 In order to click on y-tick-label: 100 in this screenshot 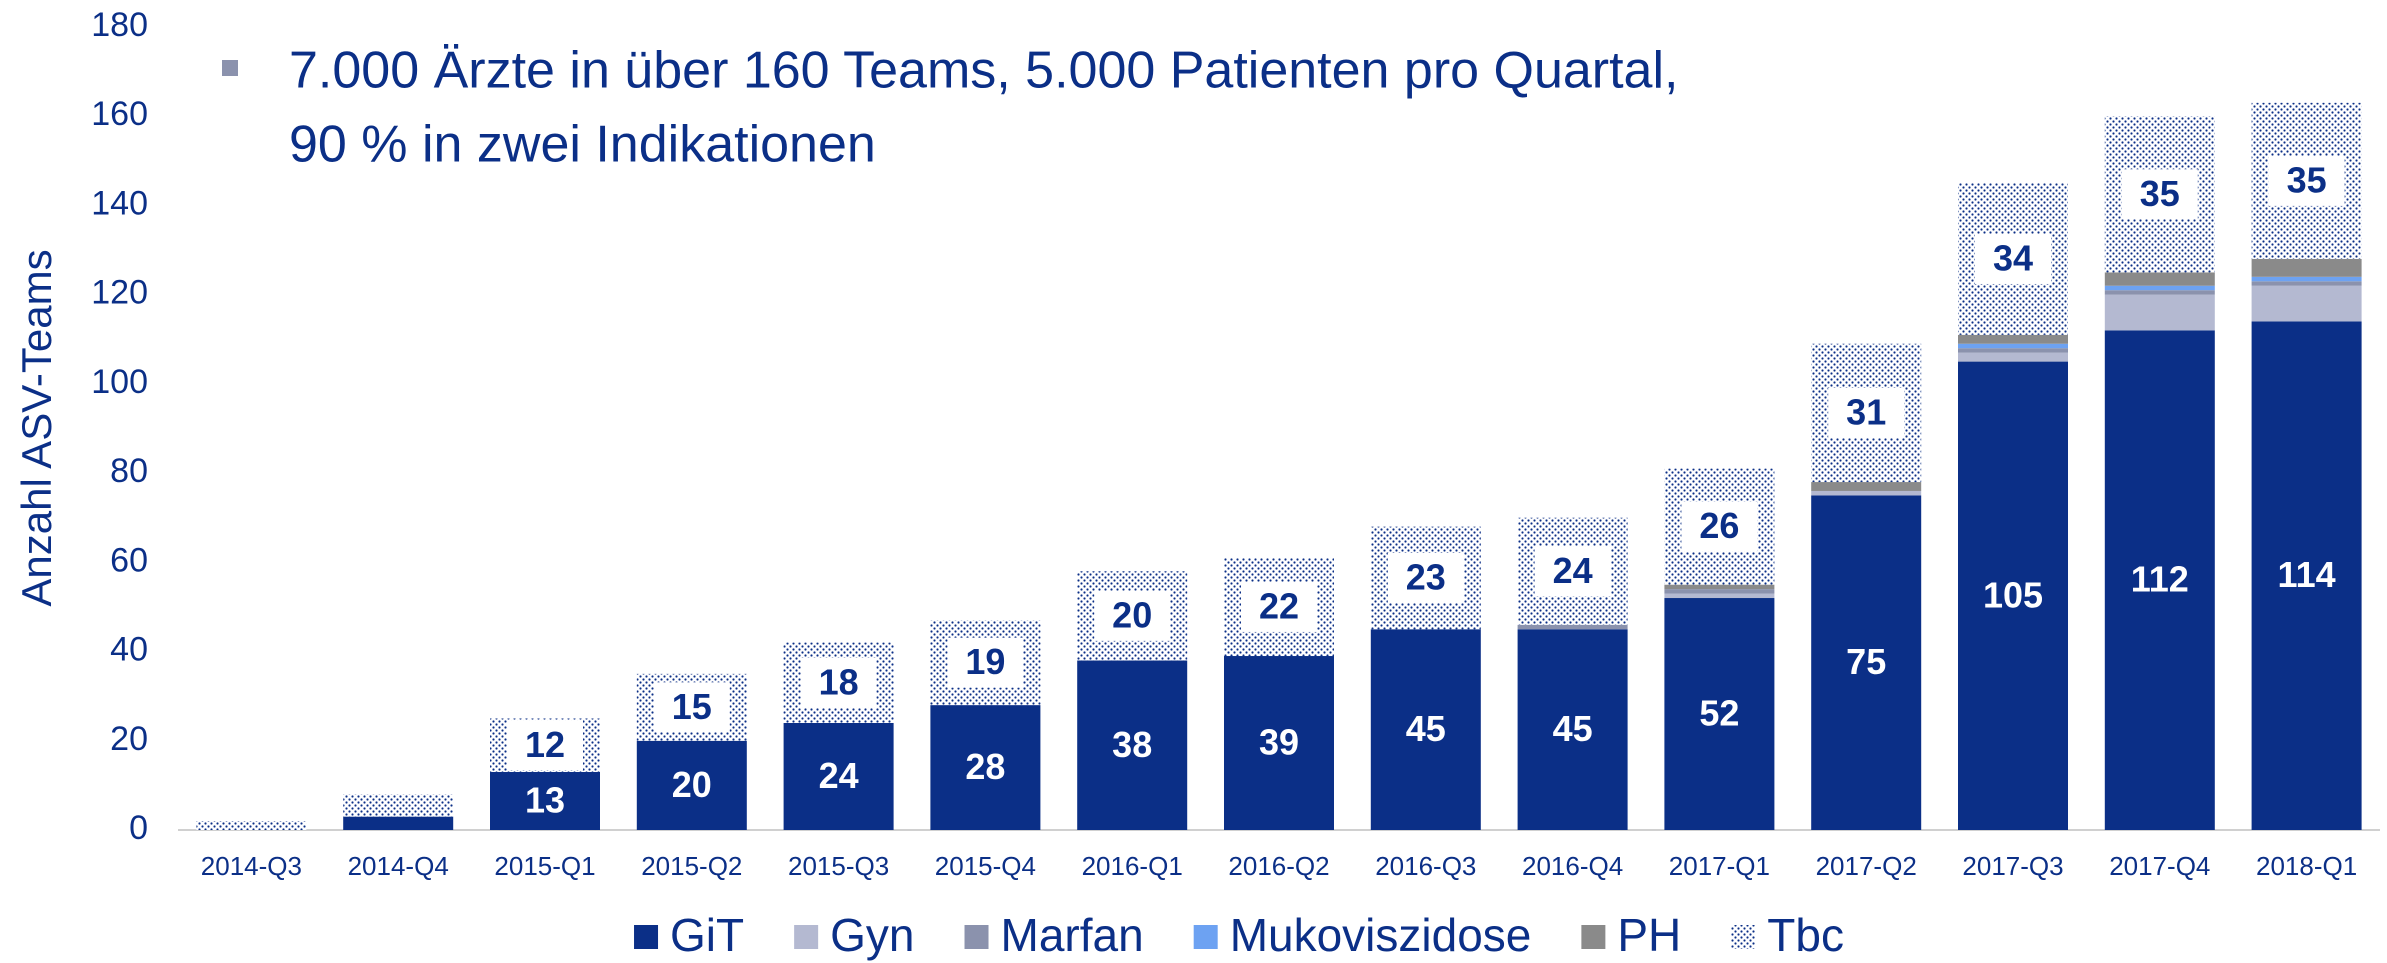, I will do `click(119, 382)`.